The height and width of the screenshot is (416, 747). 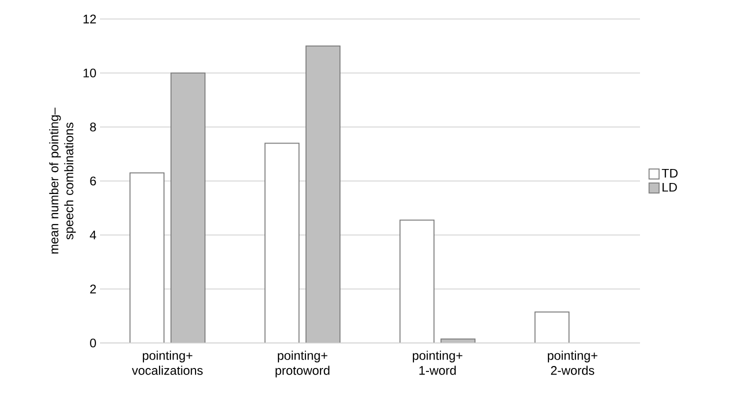 I want to click on text: TD, so click(x=670, y=173).